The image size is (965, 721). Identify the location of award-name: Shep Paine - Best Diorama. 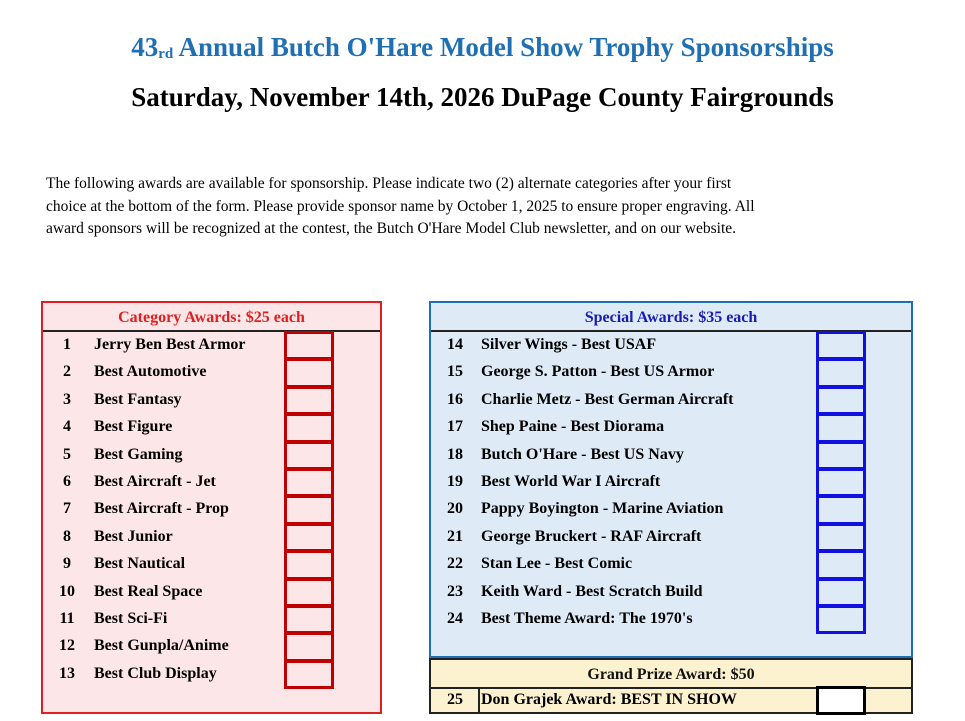
(573, 427).